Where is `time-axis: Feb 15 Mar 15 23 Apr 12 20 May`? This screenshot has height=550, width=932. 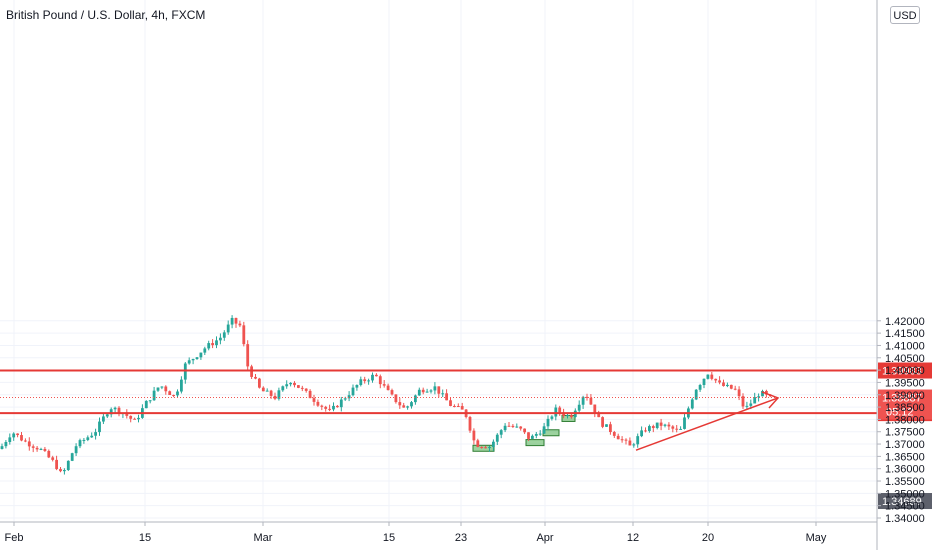 time-axis: Feb 15 Mar 15 23 Apr 12 20 May is located at coordinates (438, 532).